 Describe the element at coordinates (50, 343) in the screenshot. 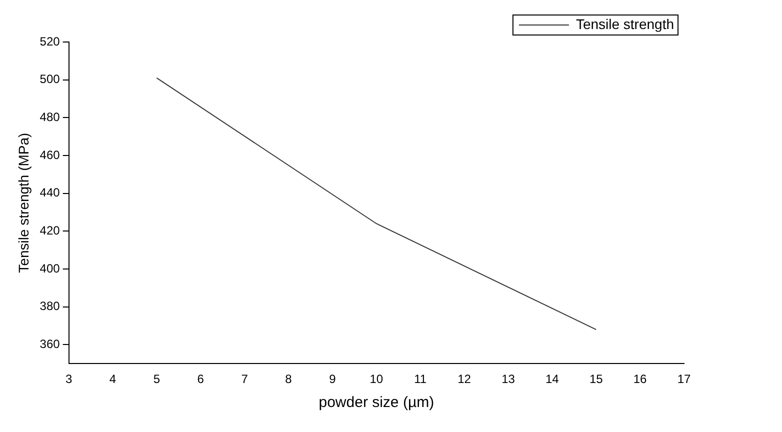

I see `y-tick-label: 360` at that location.